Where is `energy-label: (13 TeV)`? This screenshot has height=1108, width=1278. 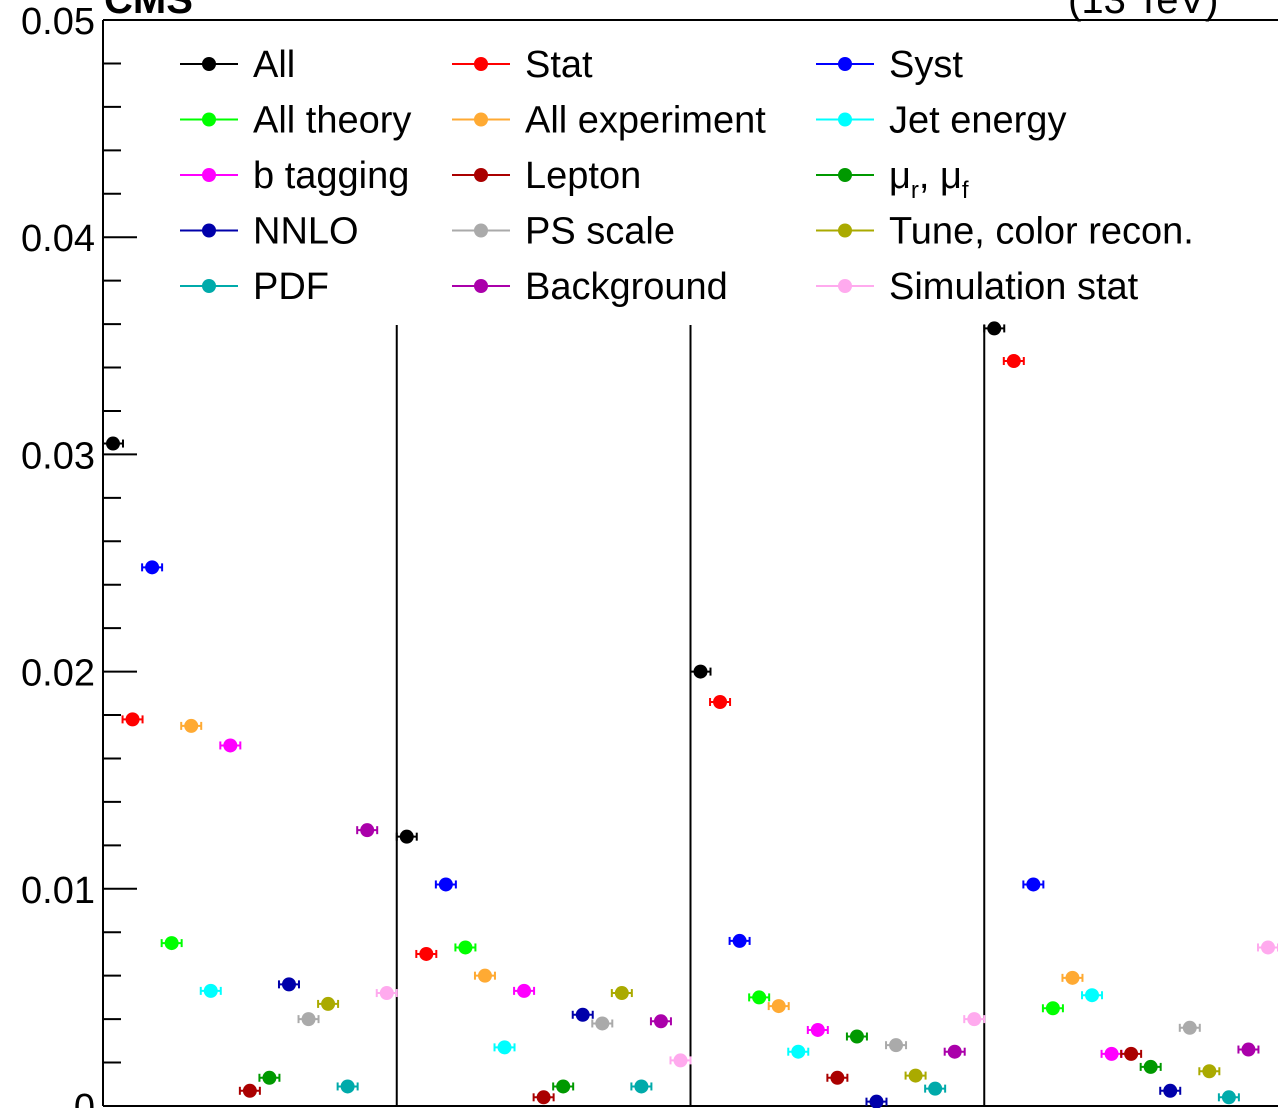
energy-label: (13 TeV) is located at coordinates (1143, 11).